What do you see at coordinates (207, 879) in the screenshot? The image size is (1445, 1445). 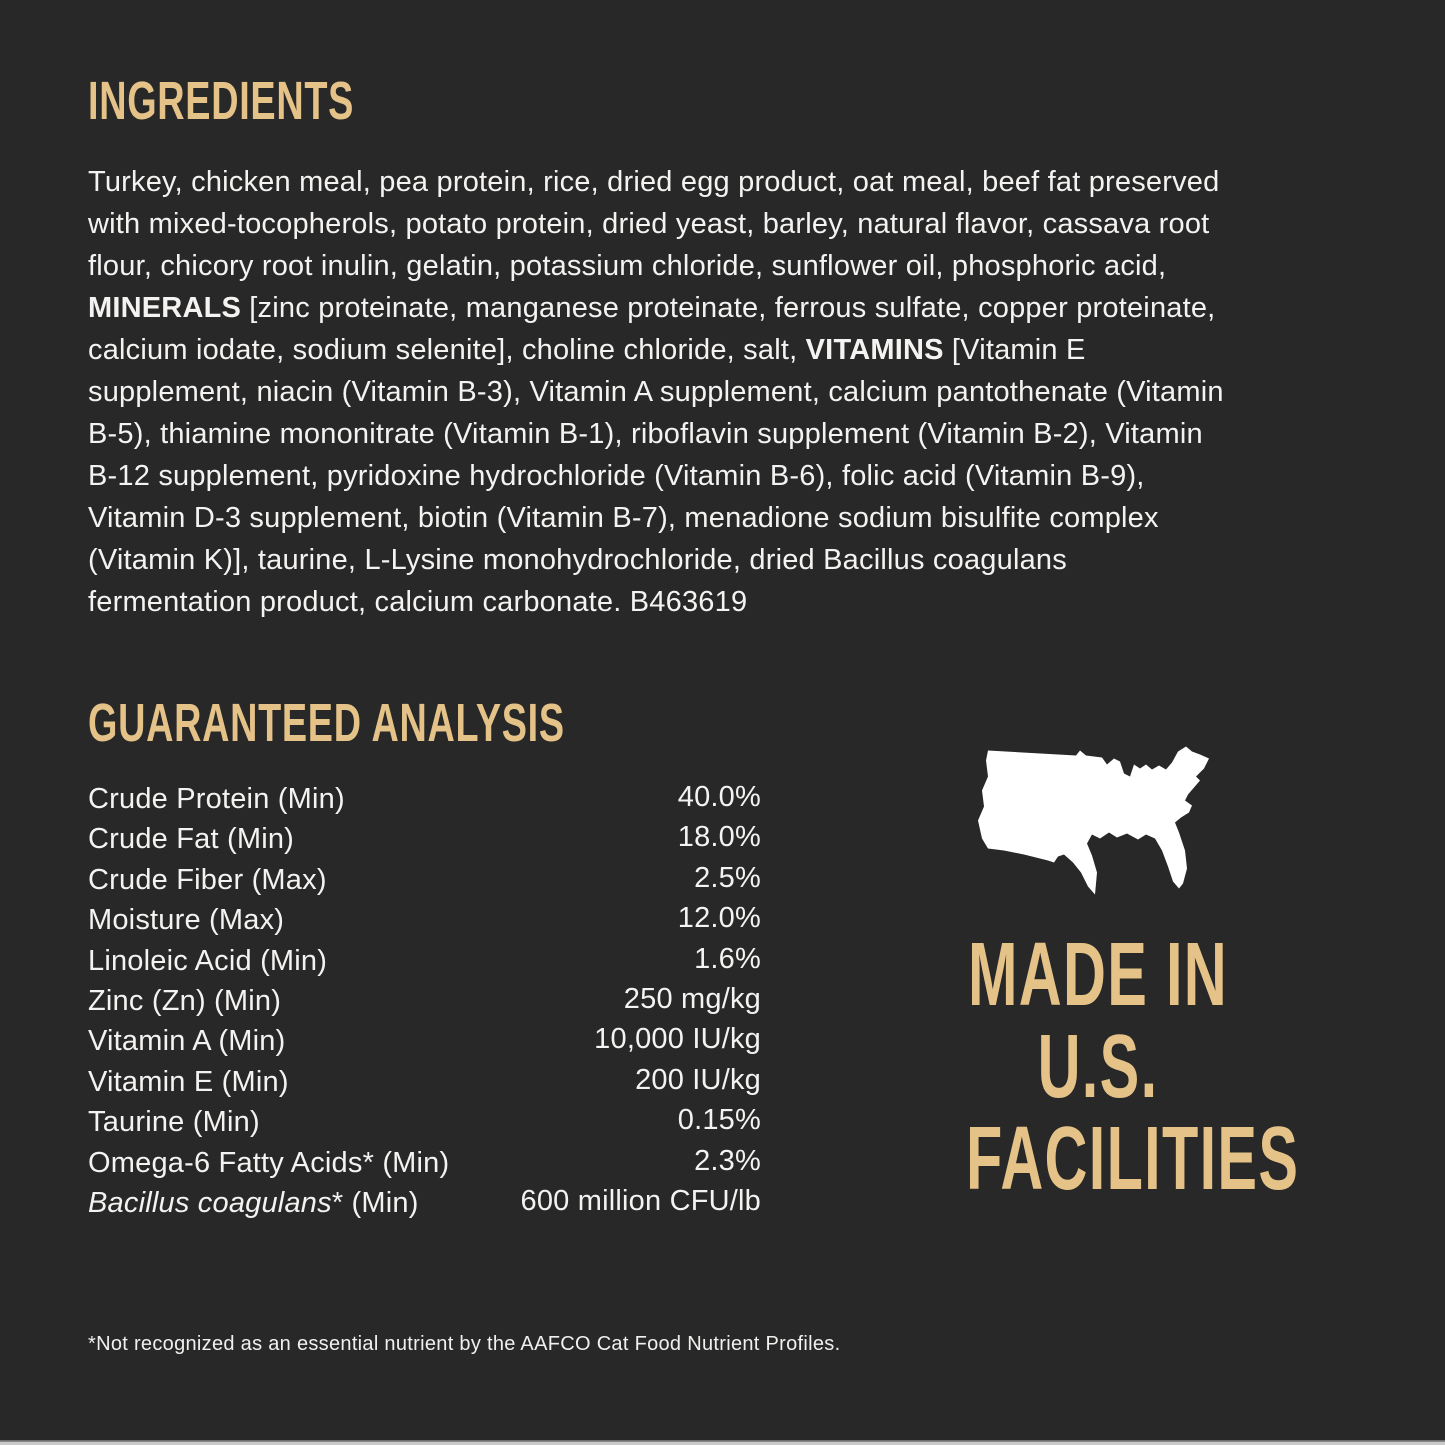 I see `analysis-row-label: Crude Fiber (Max)` at bounding box center [207, 879].